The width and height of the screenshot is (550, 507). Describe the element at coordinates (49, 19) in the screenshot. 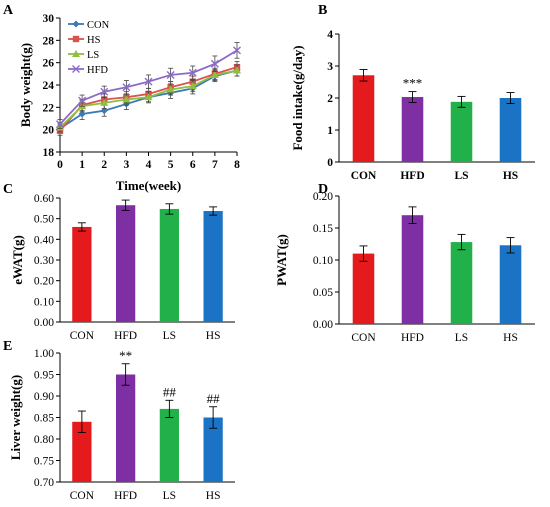

I see `panel-a-y-tick-label: 30` at that location.